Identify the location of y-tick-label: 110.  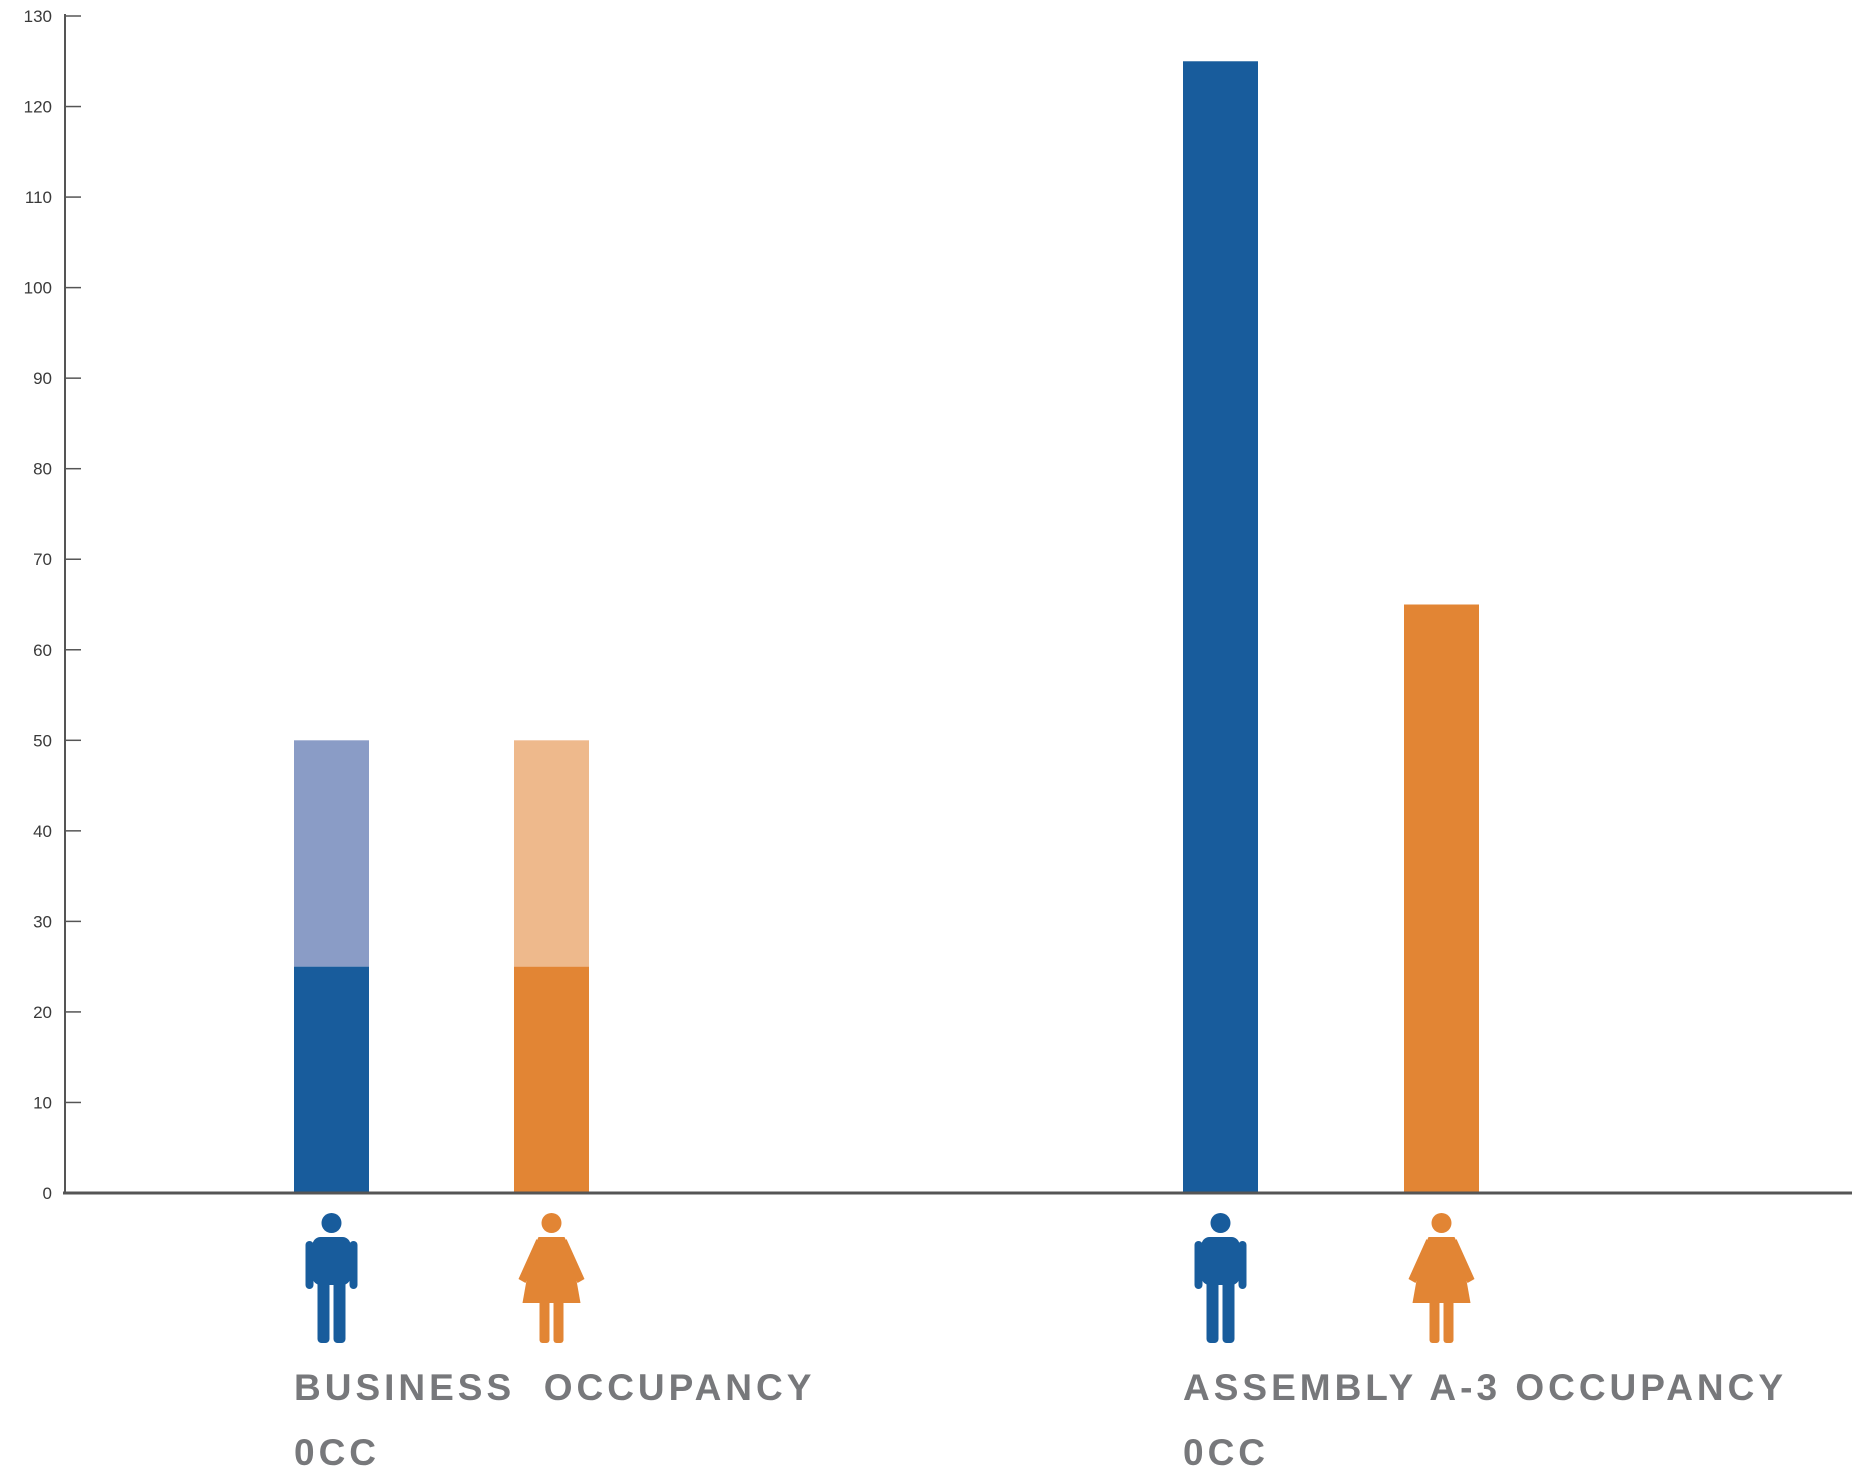
(38, 197).